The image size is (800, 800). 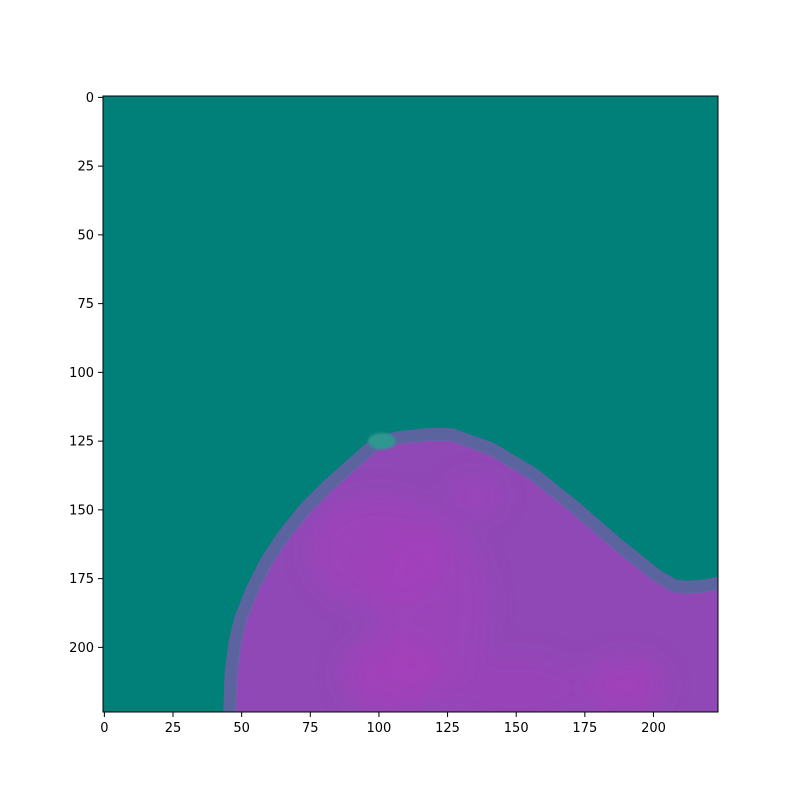 What do you see at coordinates (81, 648) in the screenshot?
I see `y-tick-label: 200` at bounding box center [81, 648].